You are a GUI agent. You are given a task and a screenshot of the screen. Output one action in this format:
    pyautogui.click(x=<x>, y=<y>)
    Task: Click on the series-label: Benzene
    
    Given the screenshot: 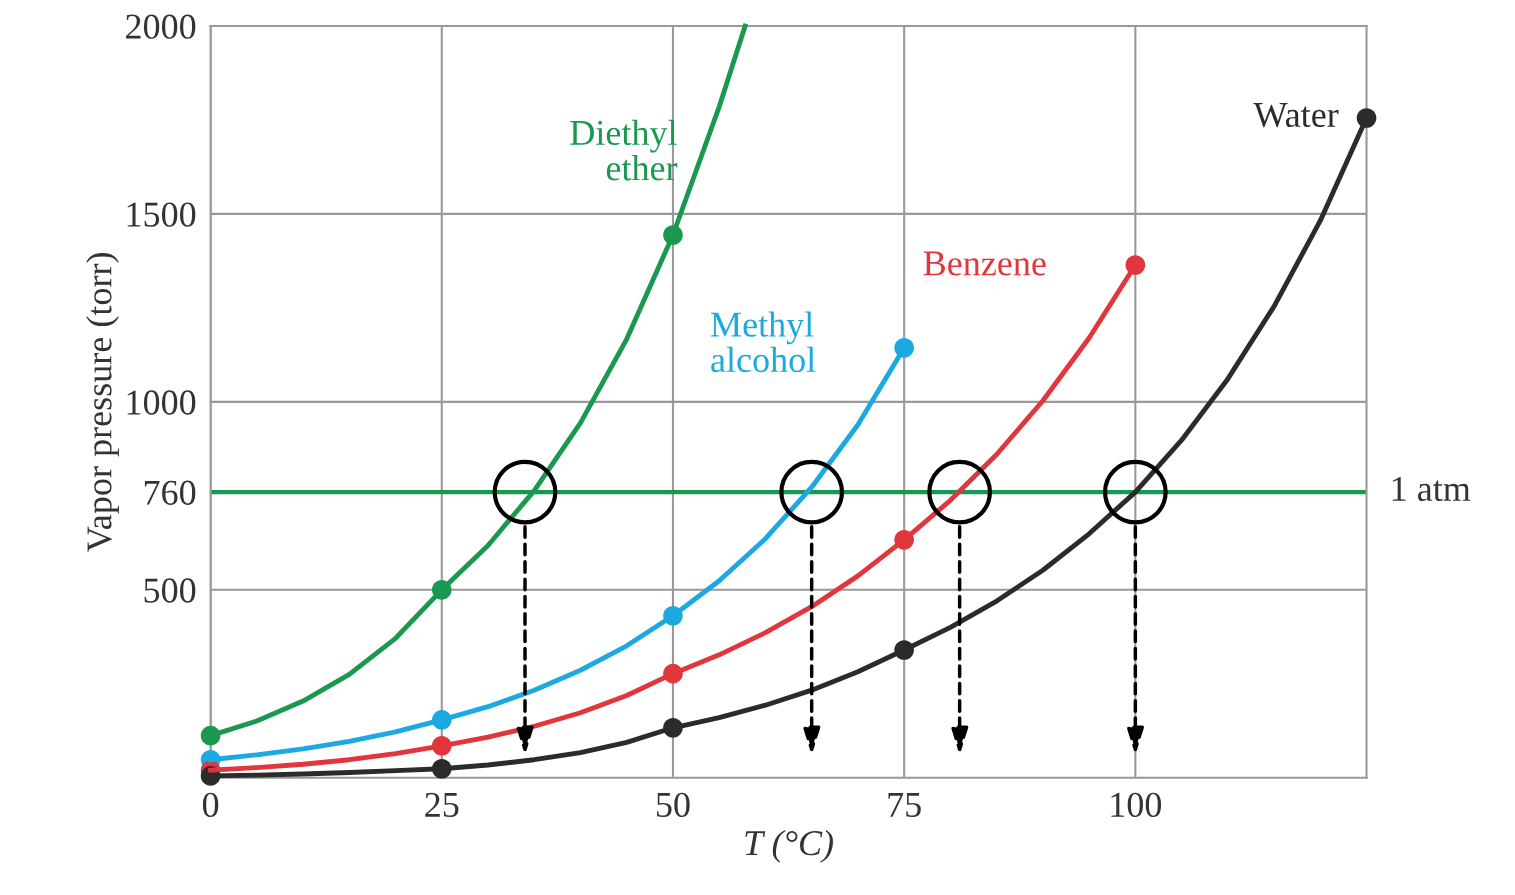 What is the action you would take?
    pyautogui.click(x=984, y=263)
    